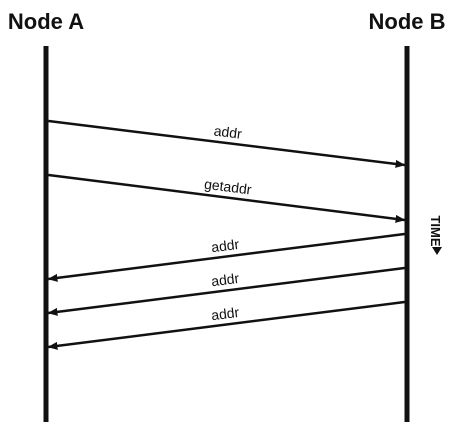 The height and width of the screenshot is (431, 457). Describe the element at coordinates (407, 21) in the screenshot. I see `node-b-title: Node B` at that location.